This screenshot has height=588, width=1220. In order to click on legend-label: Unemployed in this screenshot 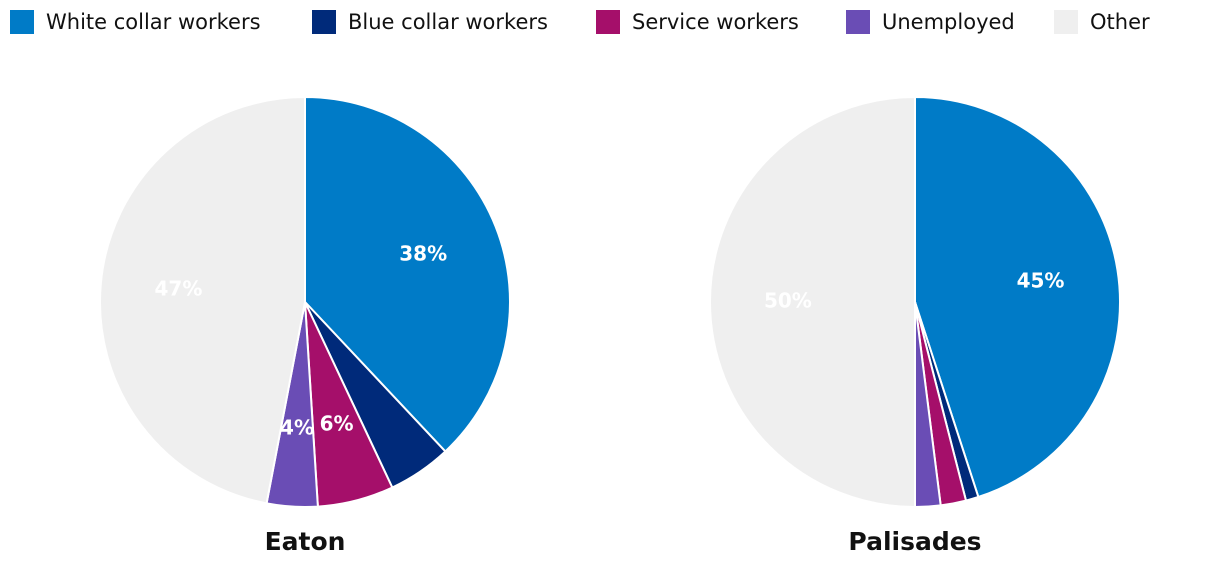, I will do `click(948, 22)`.